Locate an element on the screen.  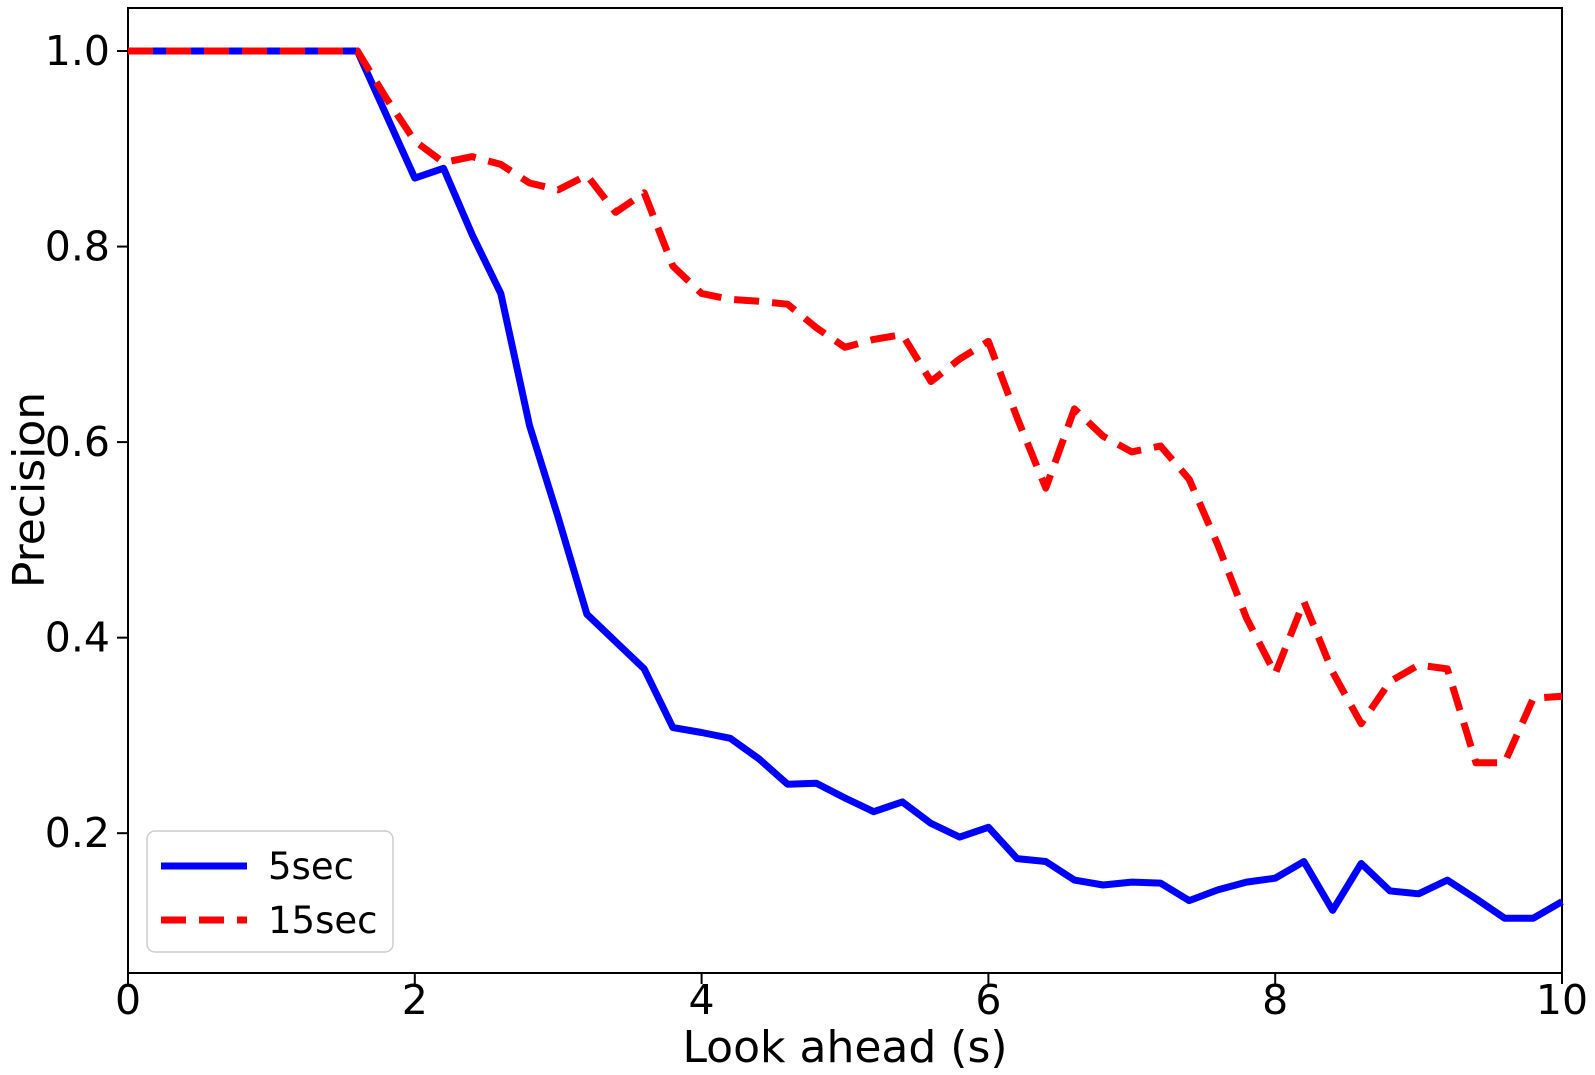
x-tick-label: 0 is located at coordinates (128, 1000).